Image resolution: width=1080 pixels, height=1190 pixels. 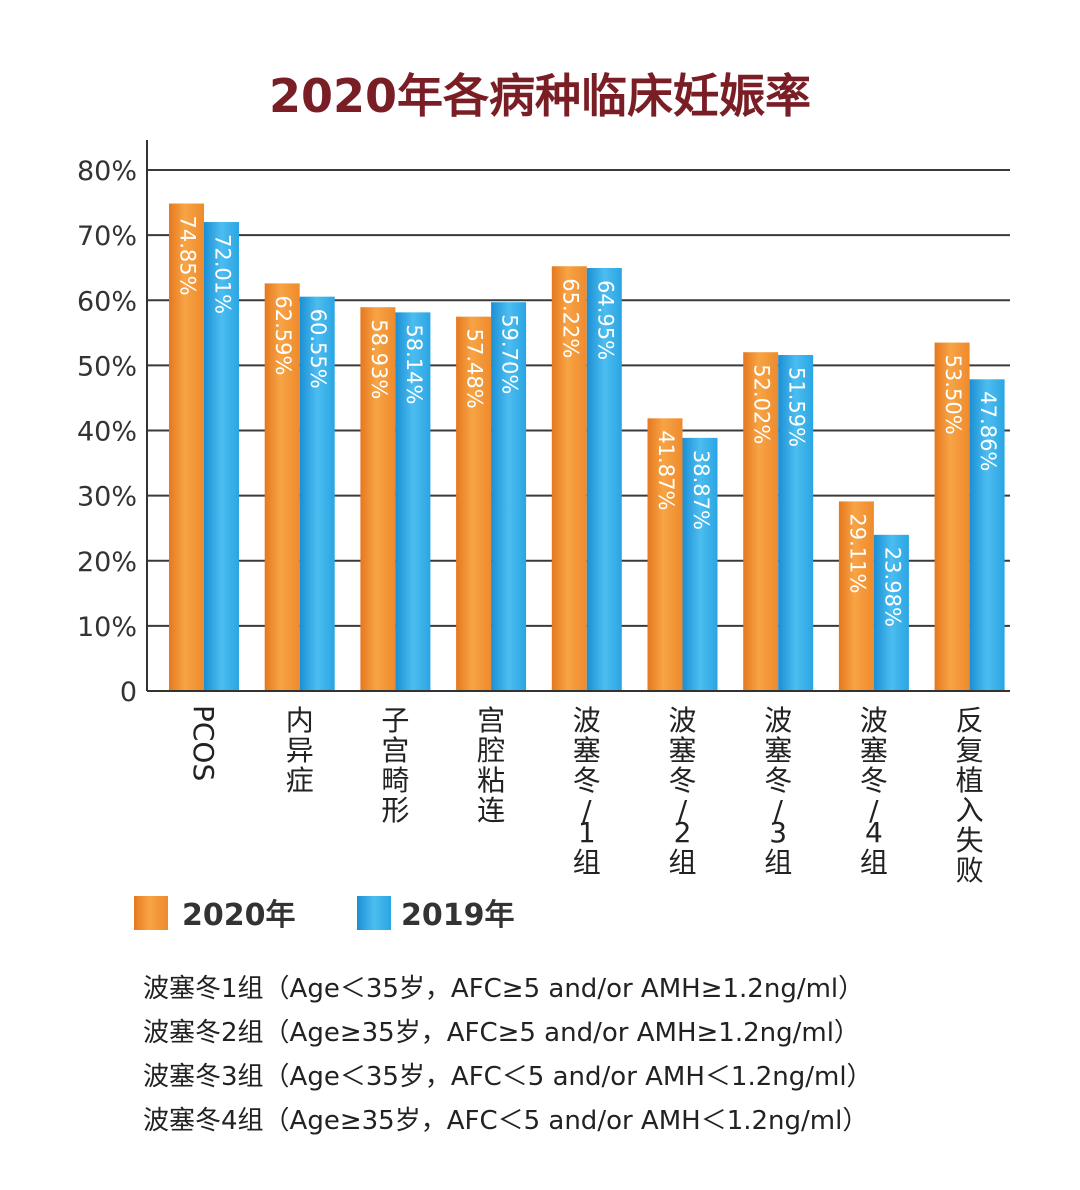 I want to click on y-tick-label: 20%, so click(x=107, y=562).